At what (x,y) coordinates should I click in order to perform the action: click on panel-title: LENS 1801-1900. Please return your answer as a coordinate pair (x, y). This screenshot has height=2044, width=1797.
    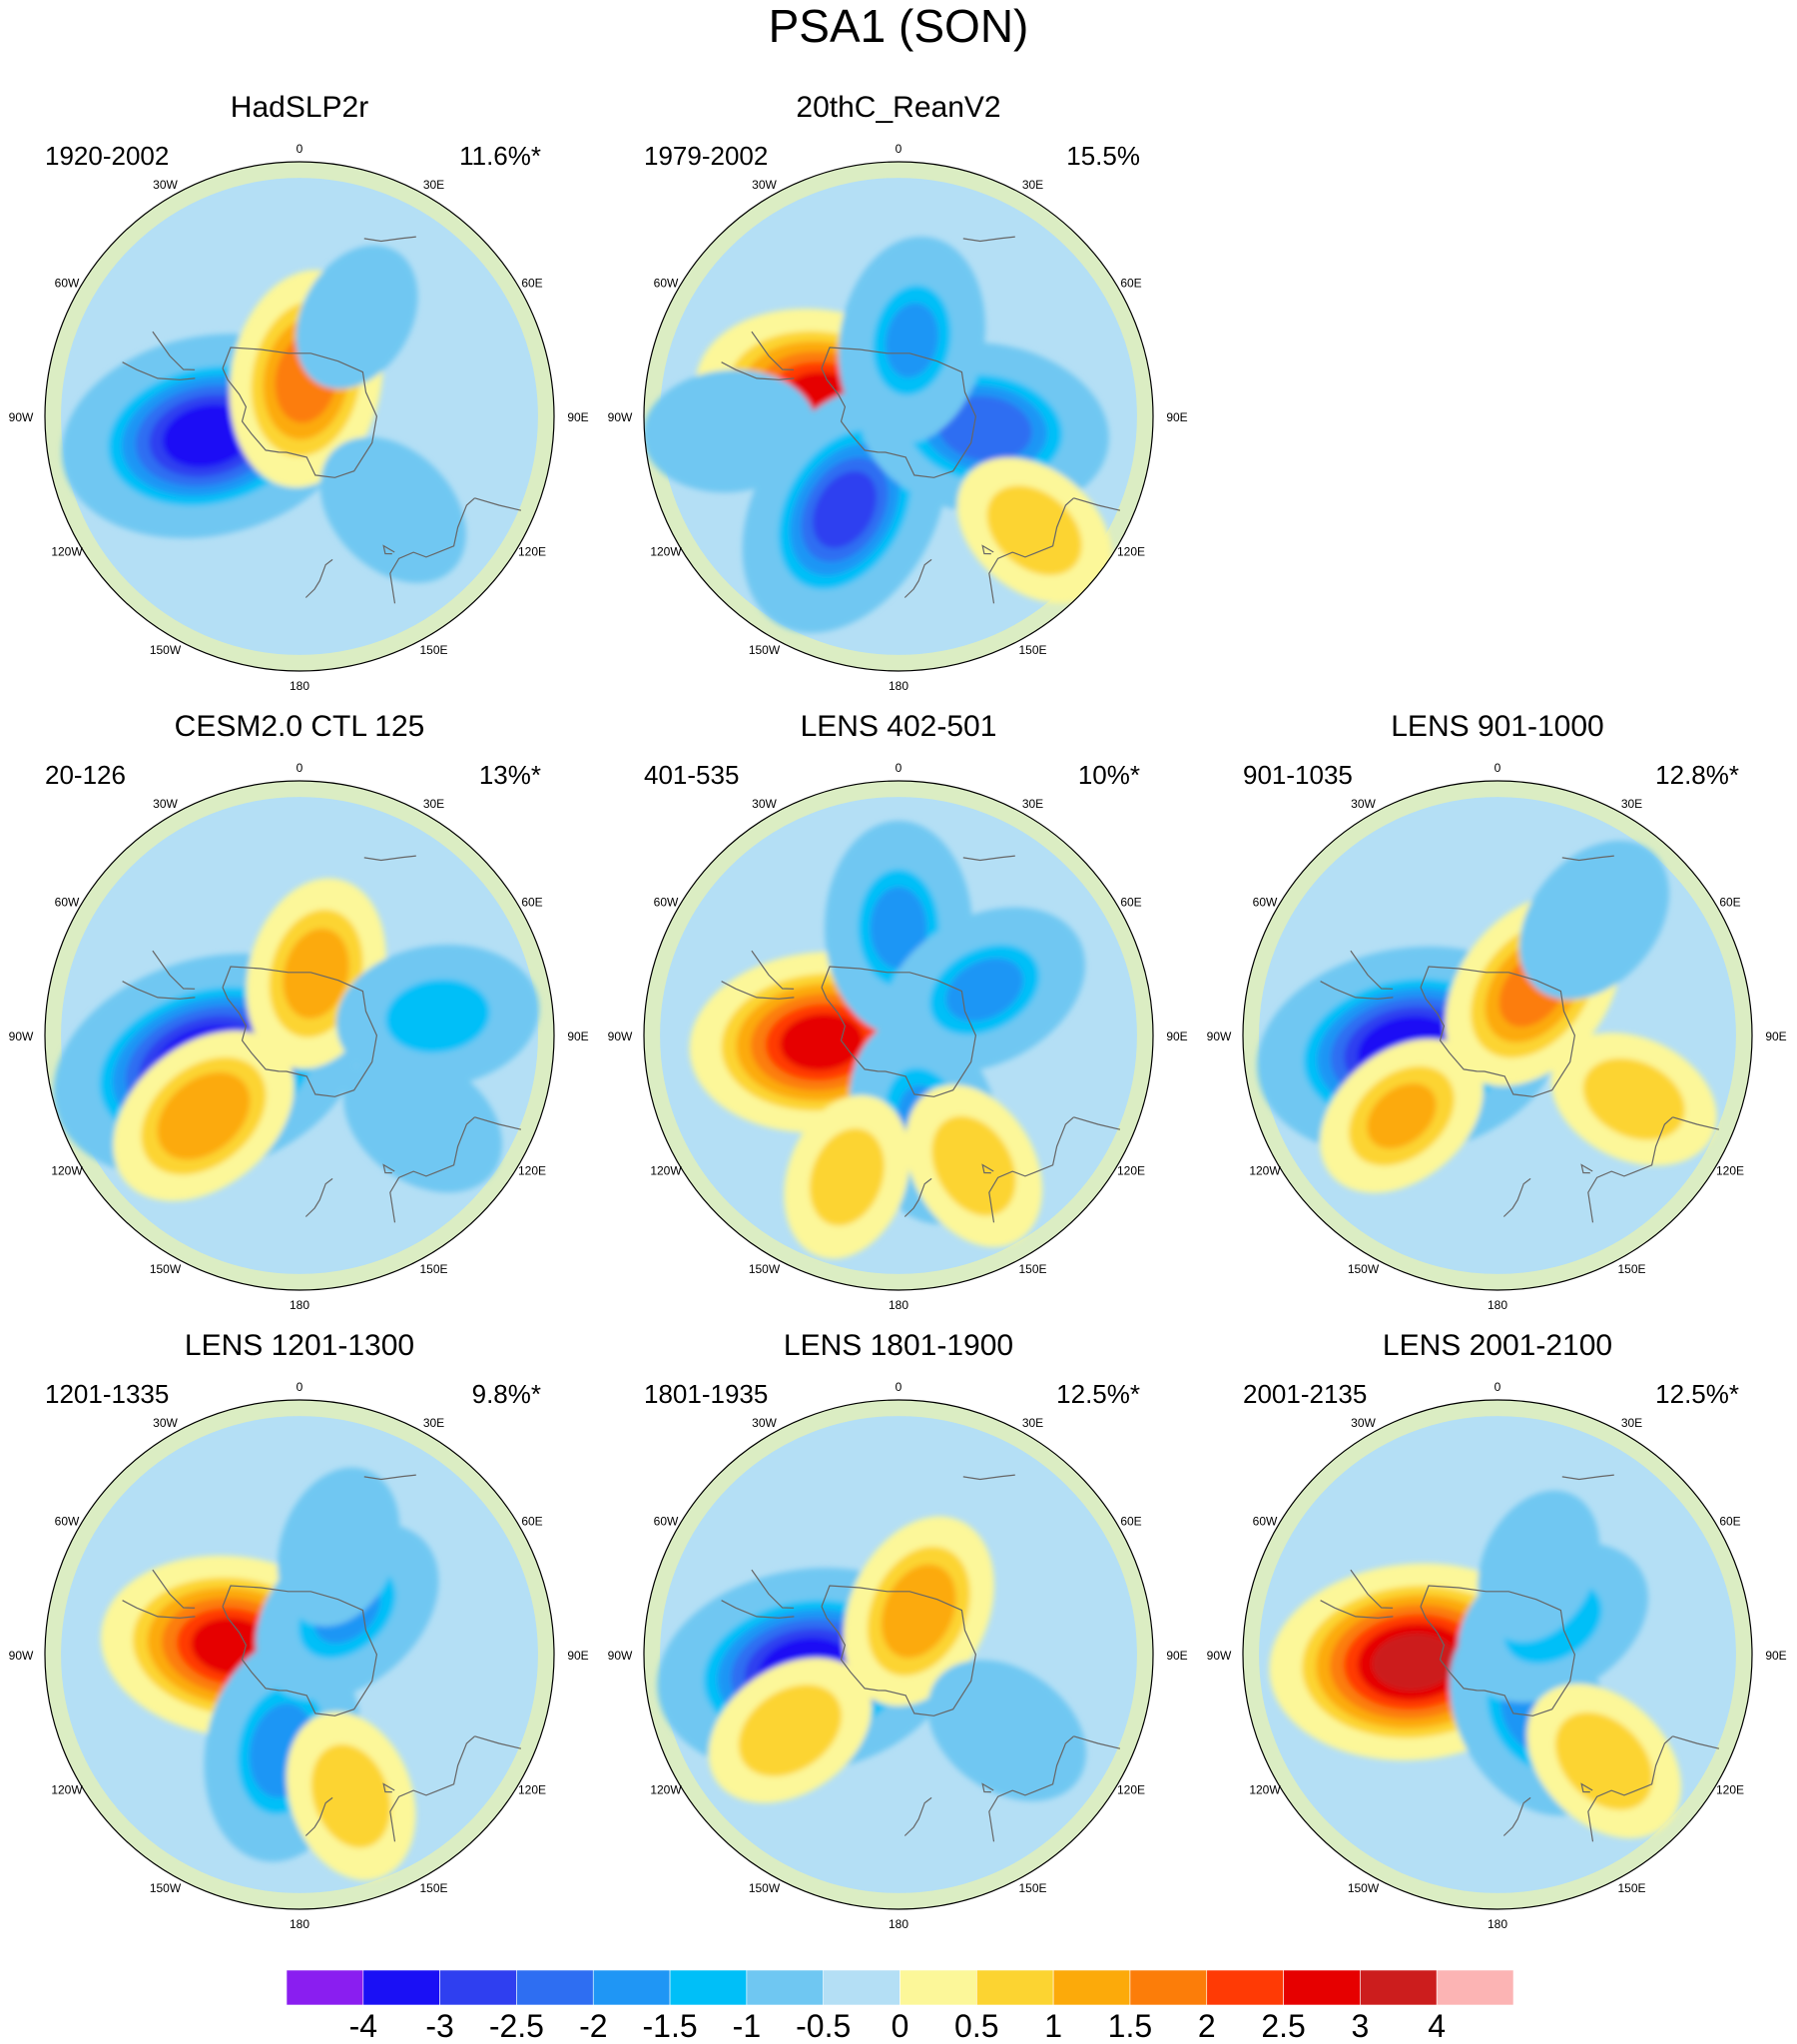
    Looking at the image, I should click on (898, 1345).